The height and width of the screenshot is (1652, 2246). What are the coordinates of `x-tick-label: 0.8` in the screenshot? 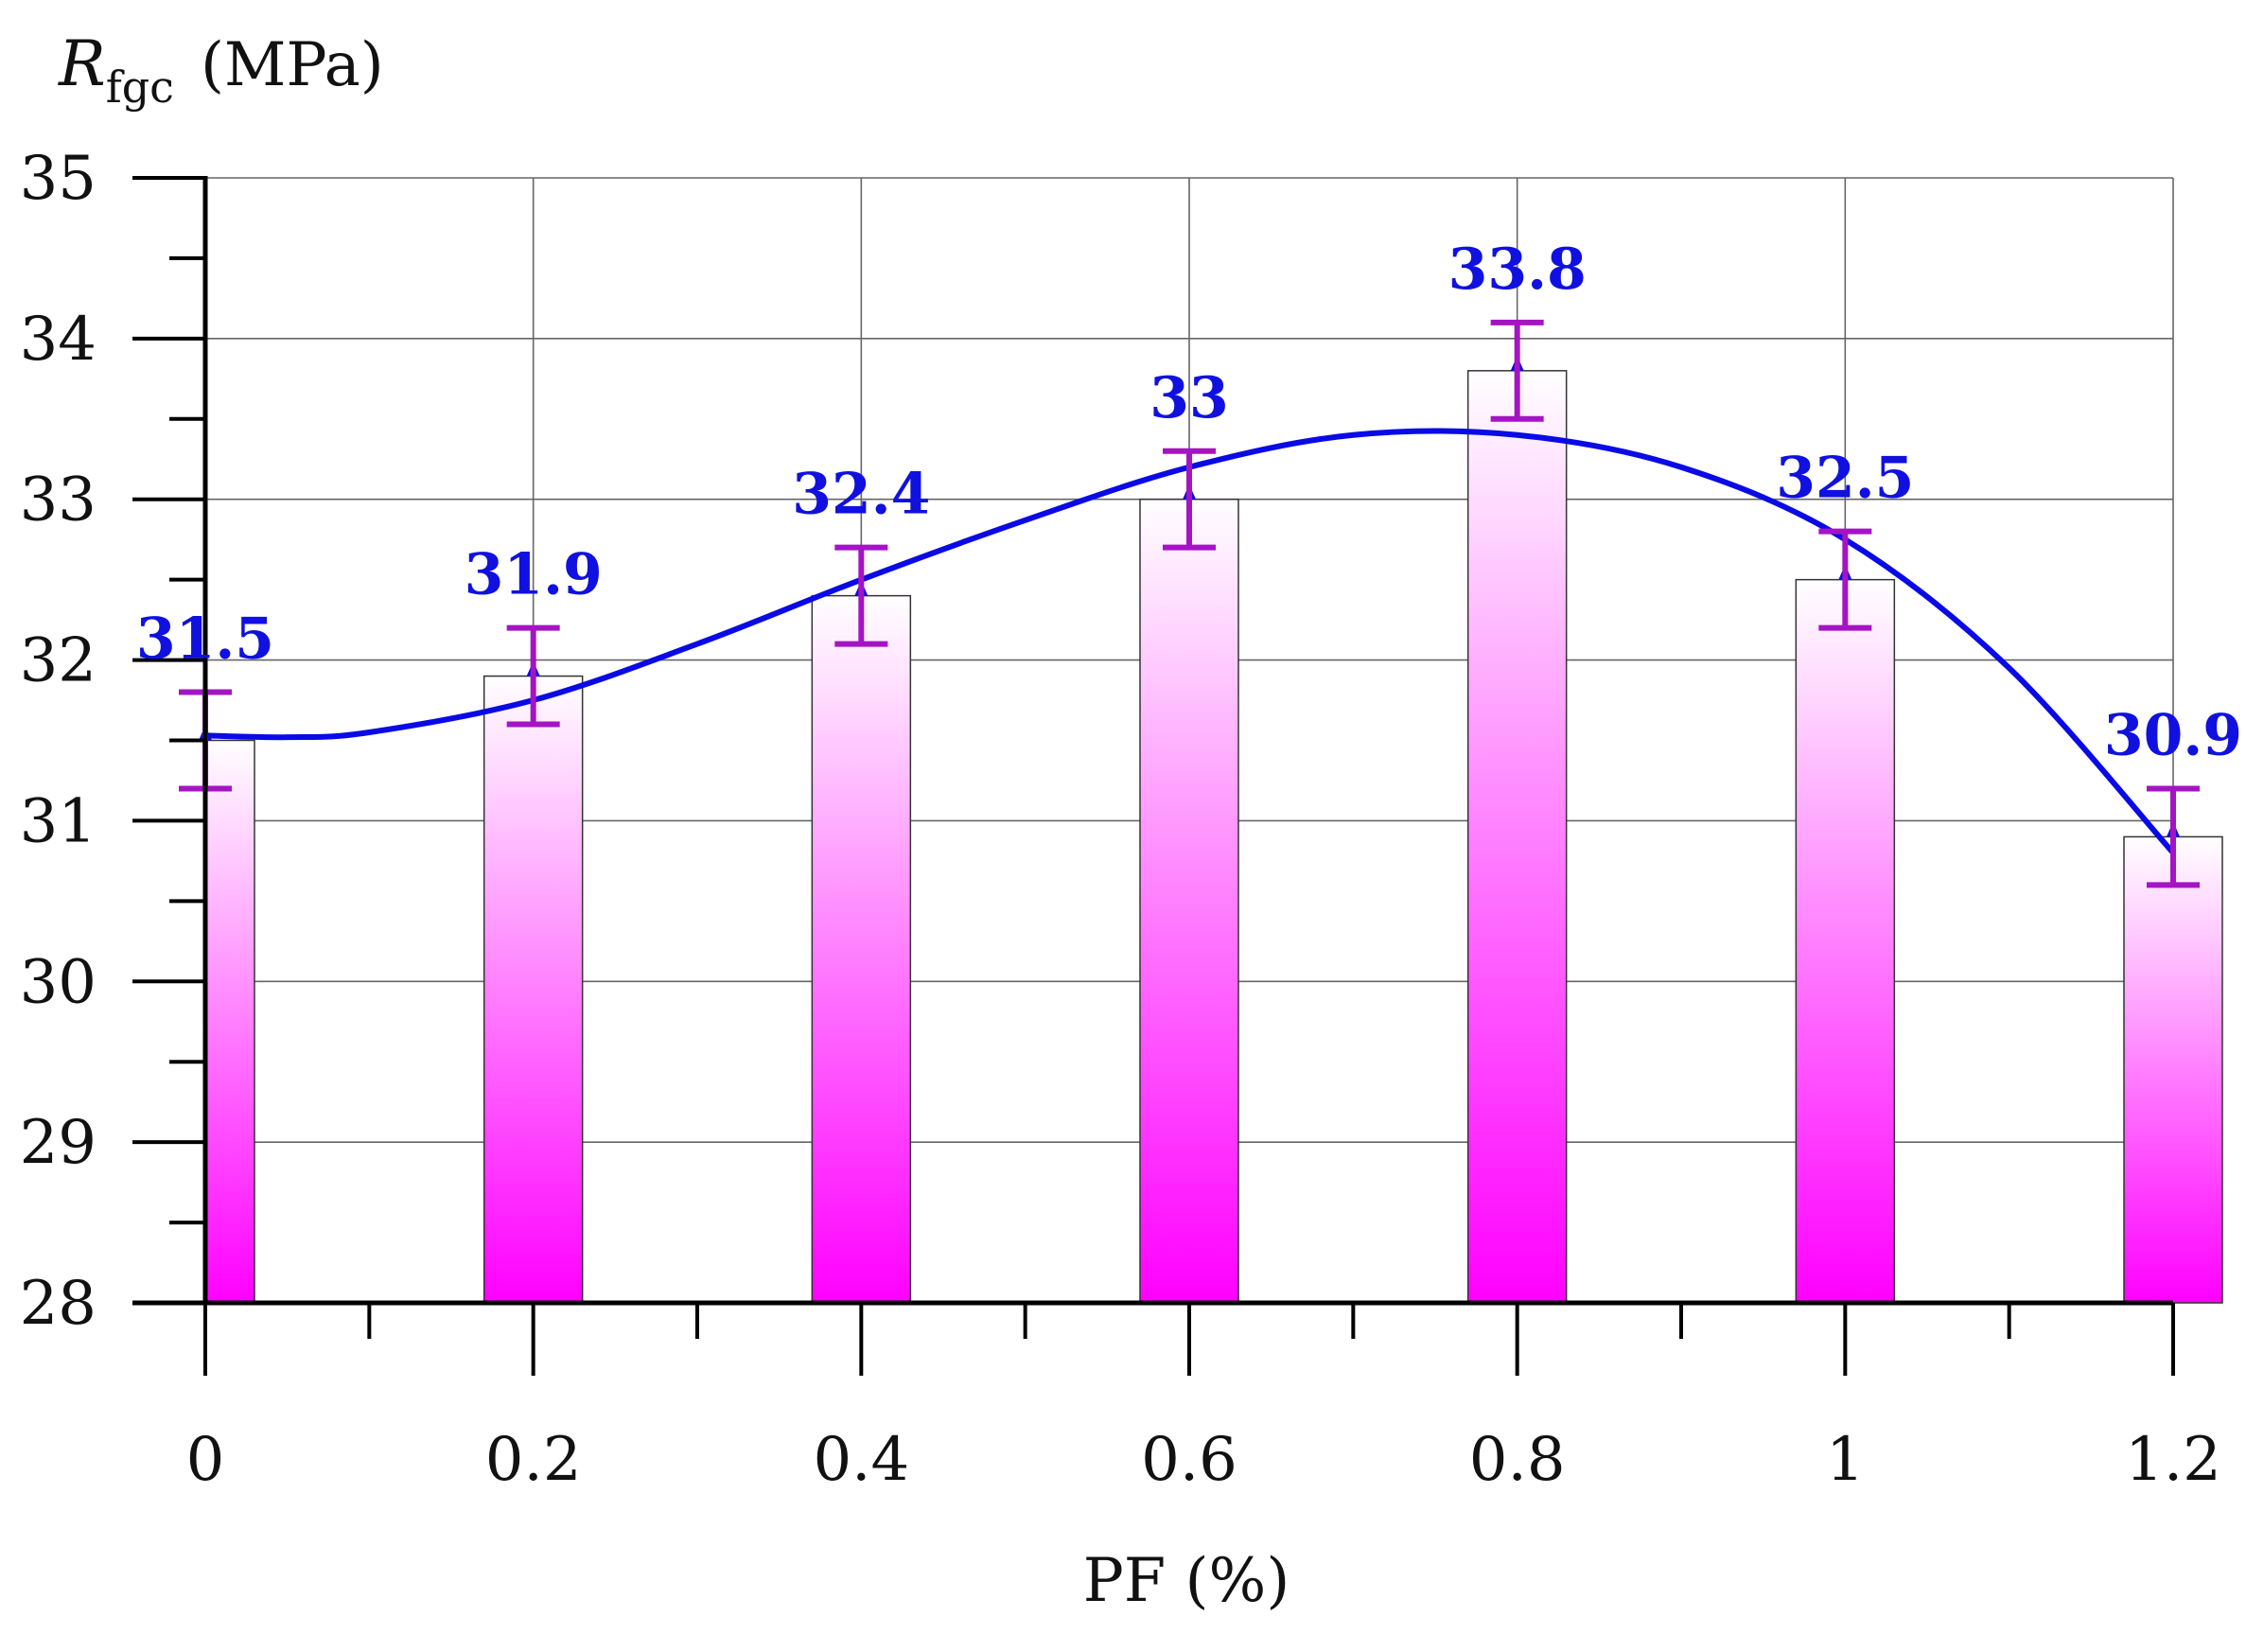 It's located at (1517, 1460).